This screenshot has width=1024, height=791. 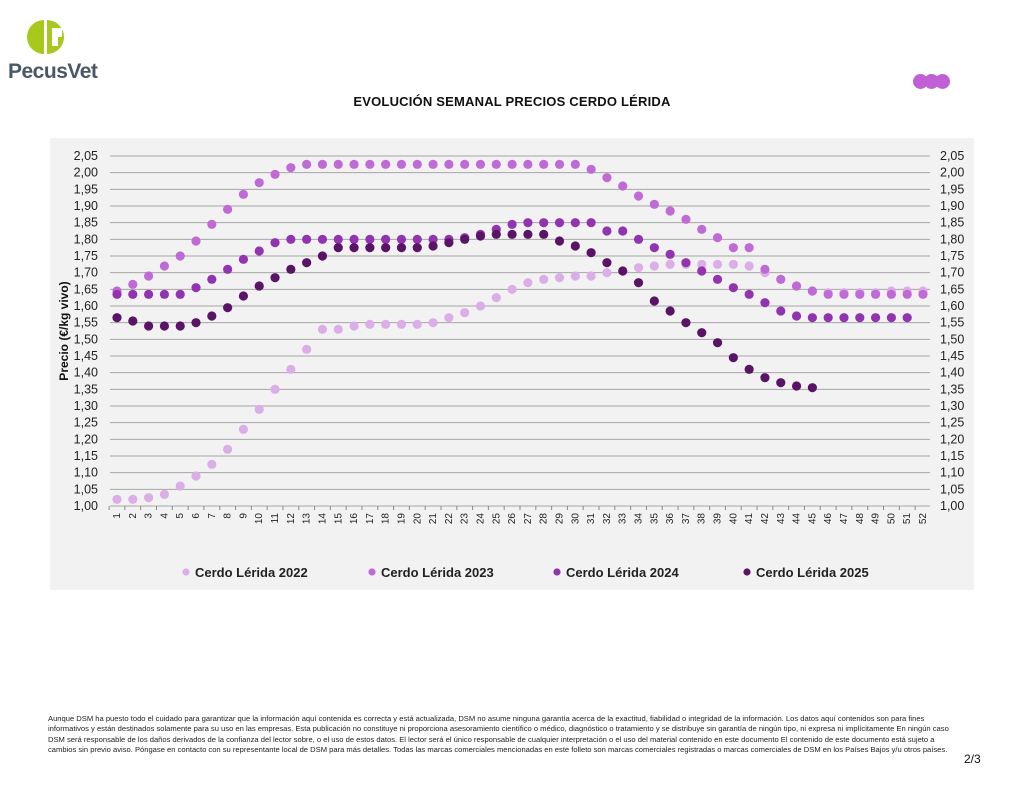 What do you see at coordinates (952, 156) in the screenshot?
I see `y-tick-label-right: 2,05` at bounding box center [952, 156].